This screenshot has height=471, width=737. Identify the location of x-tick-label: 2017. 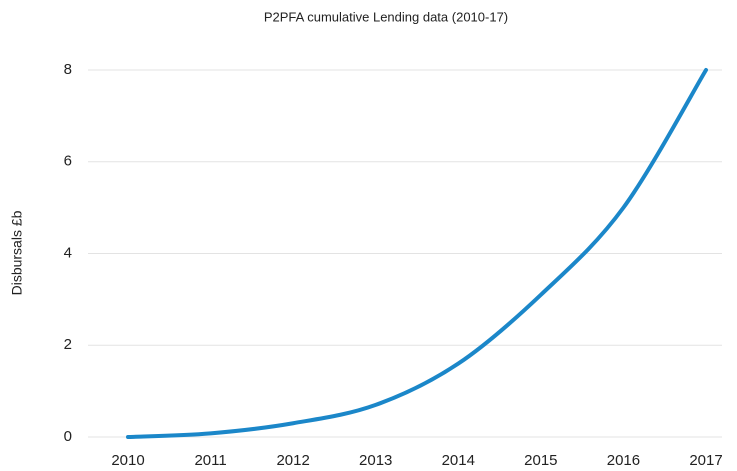
(705, 460).